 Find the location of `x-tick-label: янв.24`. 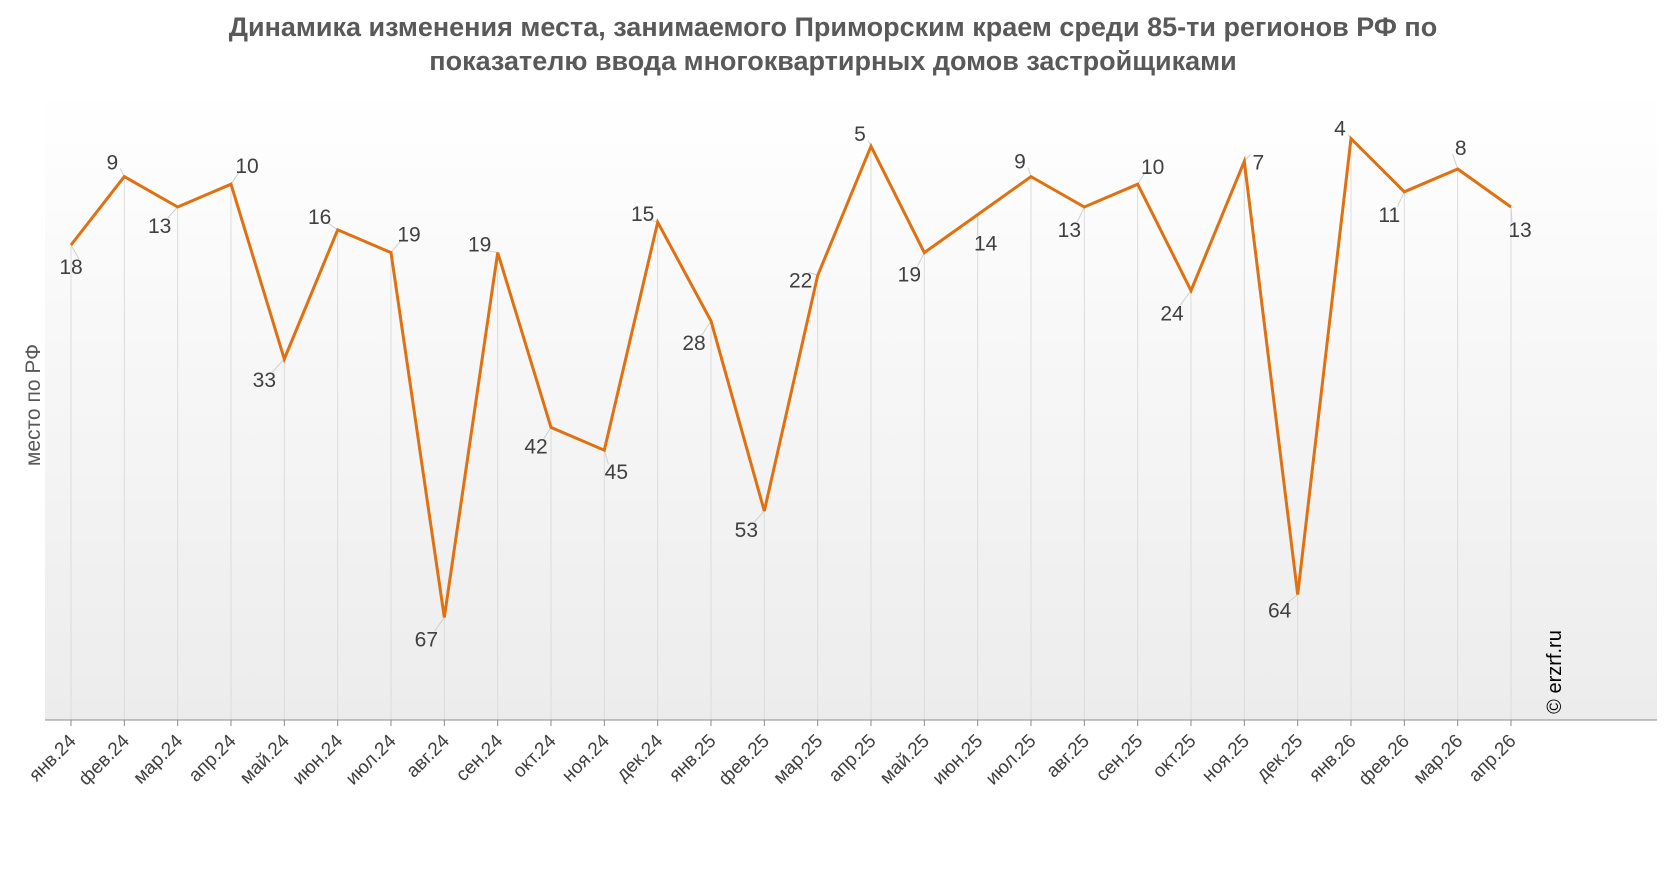

x-tick-label: янв.24 is located at coordinates (53, 758).